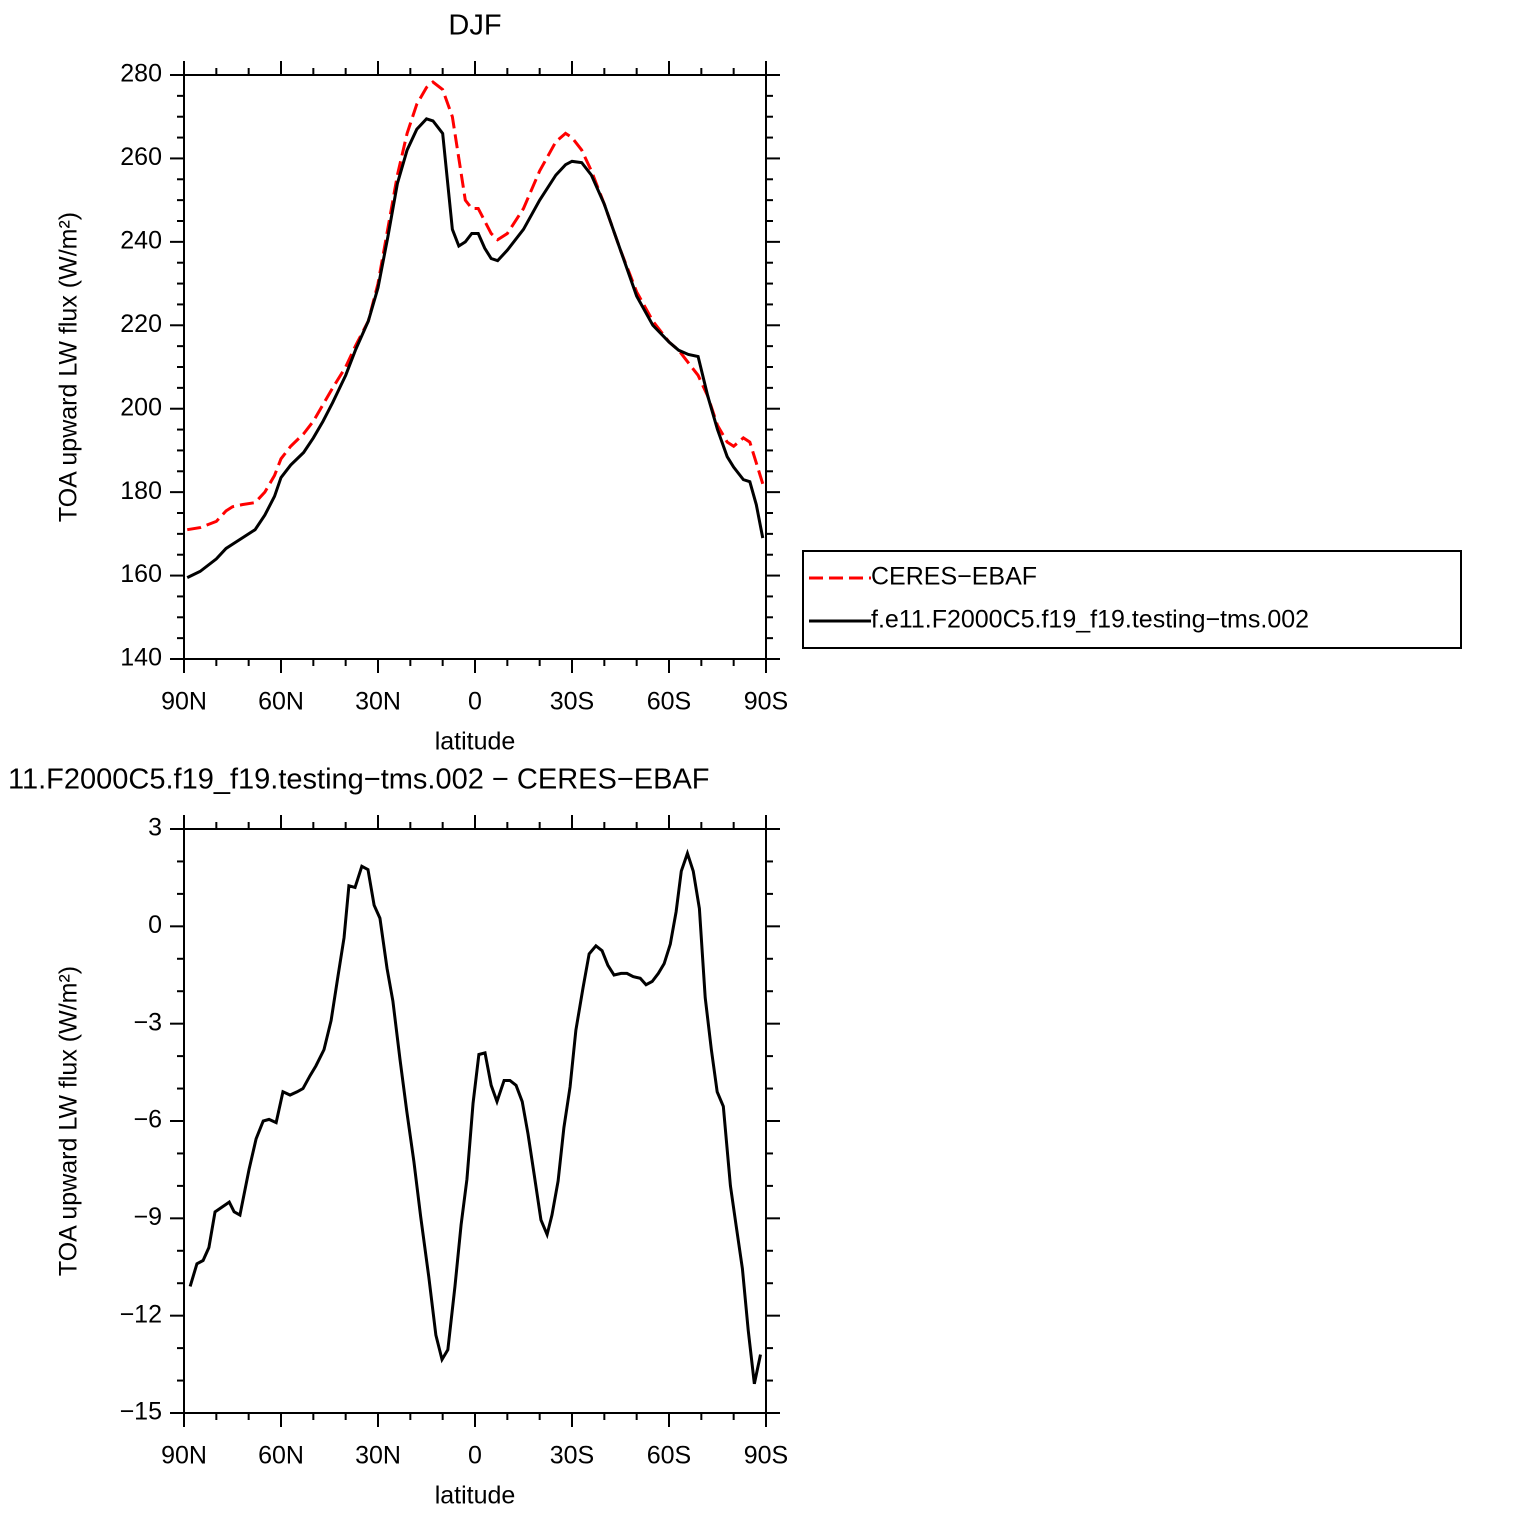  I want to click on legend-label: f.e11.F2000C5.f19_f19.testing−tms.002, so click(1090, 620).